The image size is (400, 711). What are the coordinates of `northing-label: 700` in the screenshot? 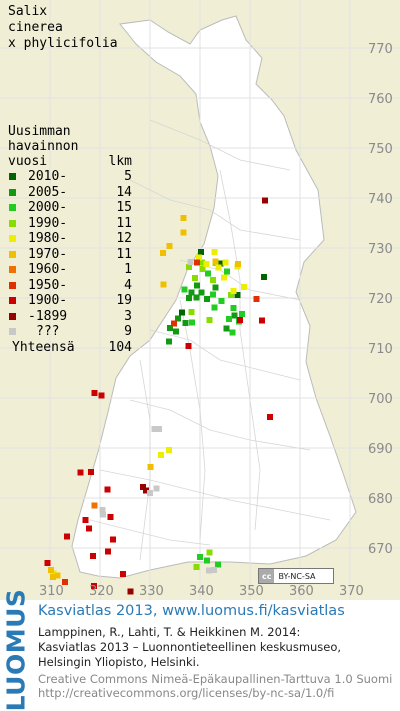 It's located at (380, 399).